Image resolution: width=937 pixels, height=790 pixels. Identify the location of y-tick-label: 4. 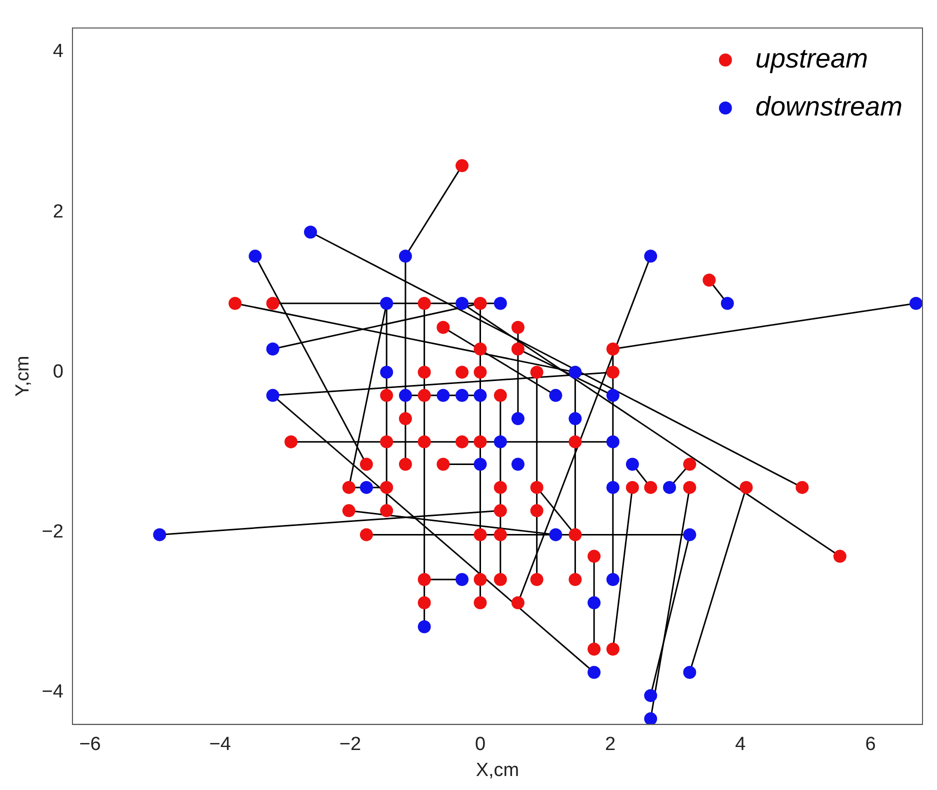
(58, 51).